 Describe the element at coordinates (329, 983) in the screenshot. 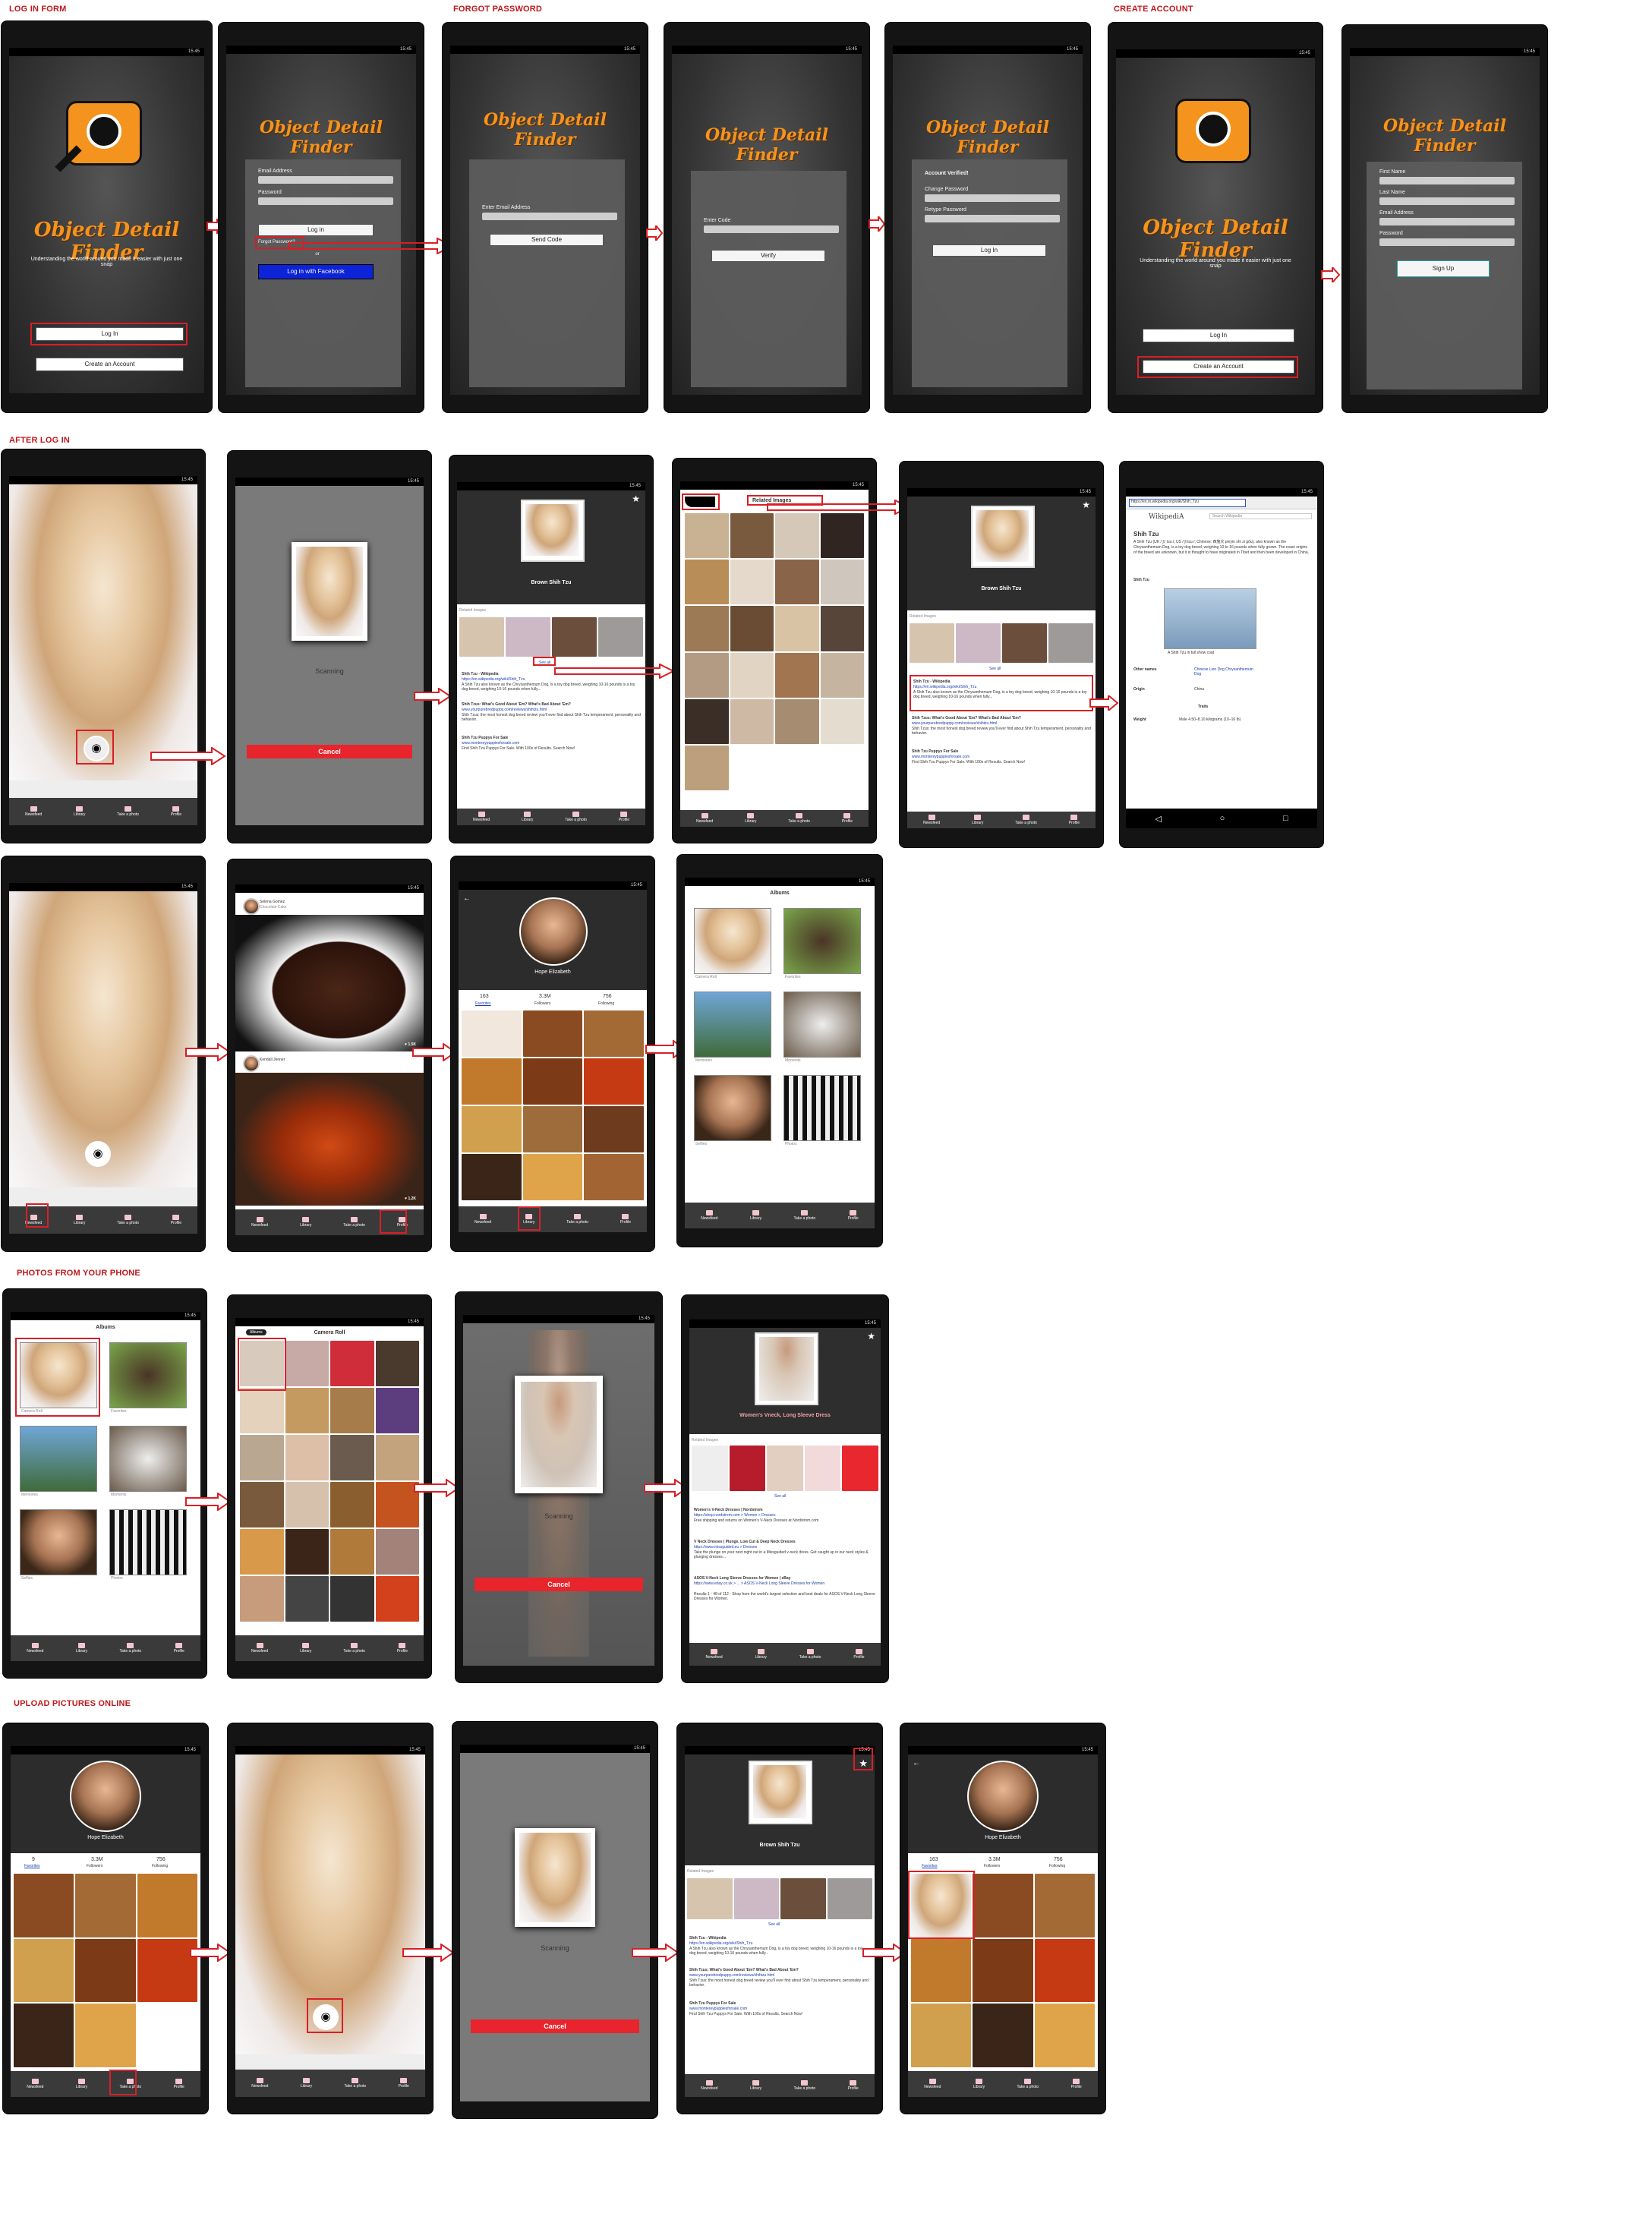

I see `feed-image-cake: ♥ 1.5K` at that location.